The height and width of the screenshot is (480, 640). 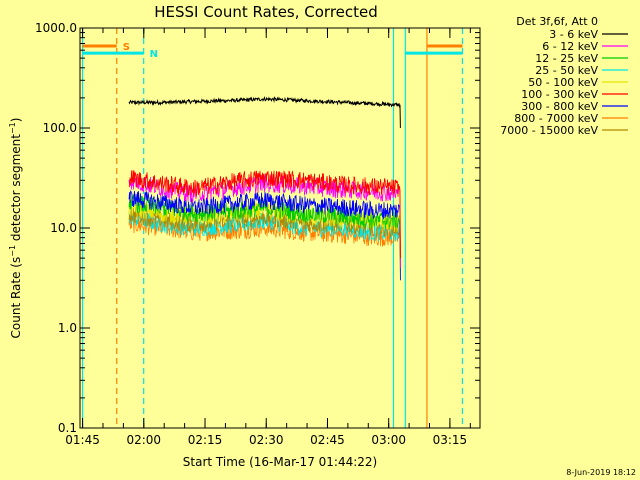 What do you see at coordinates (566, 70) in the screenshot?
I see `legend-label-3: 25 - 50 keV` at bounding box center [566, 70].